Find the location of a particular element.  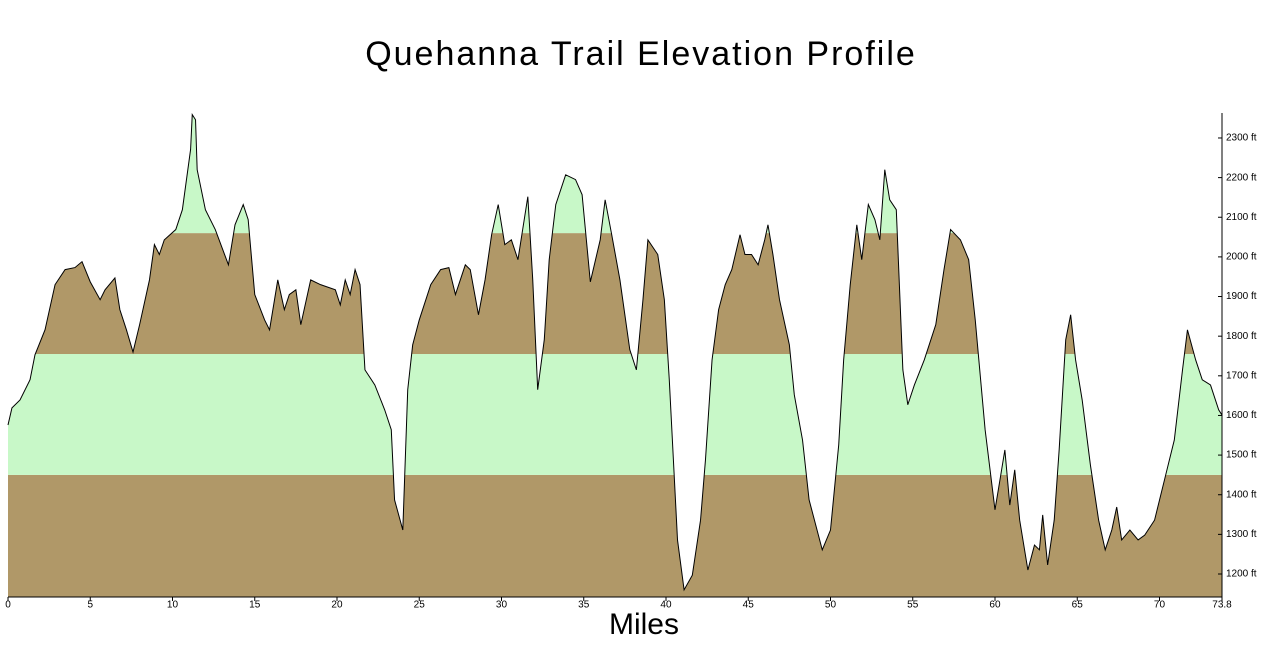

y-tick-label: 2100 ft is located at coordinates (1241, 217).